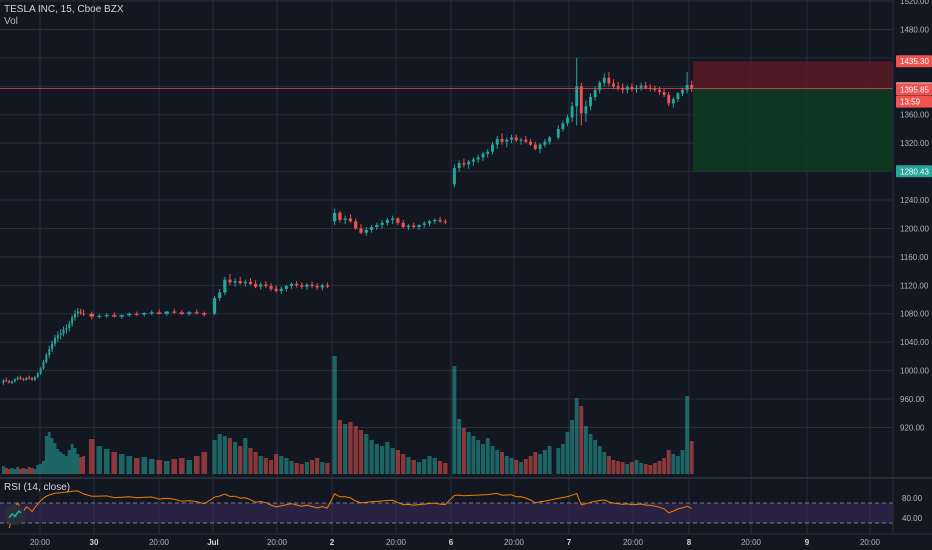 The width and height of the screenshot is (932, 550). What do you see at coordinates (213, 542) in the screenshot?
I see `time-tick-label: Jul` at bounding box center [213, 542].